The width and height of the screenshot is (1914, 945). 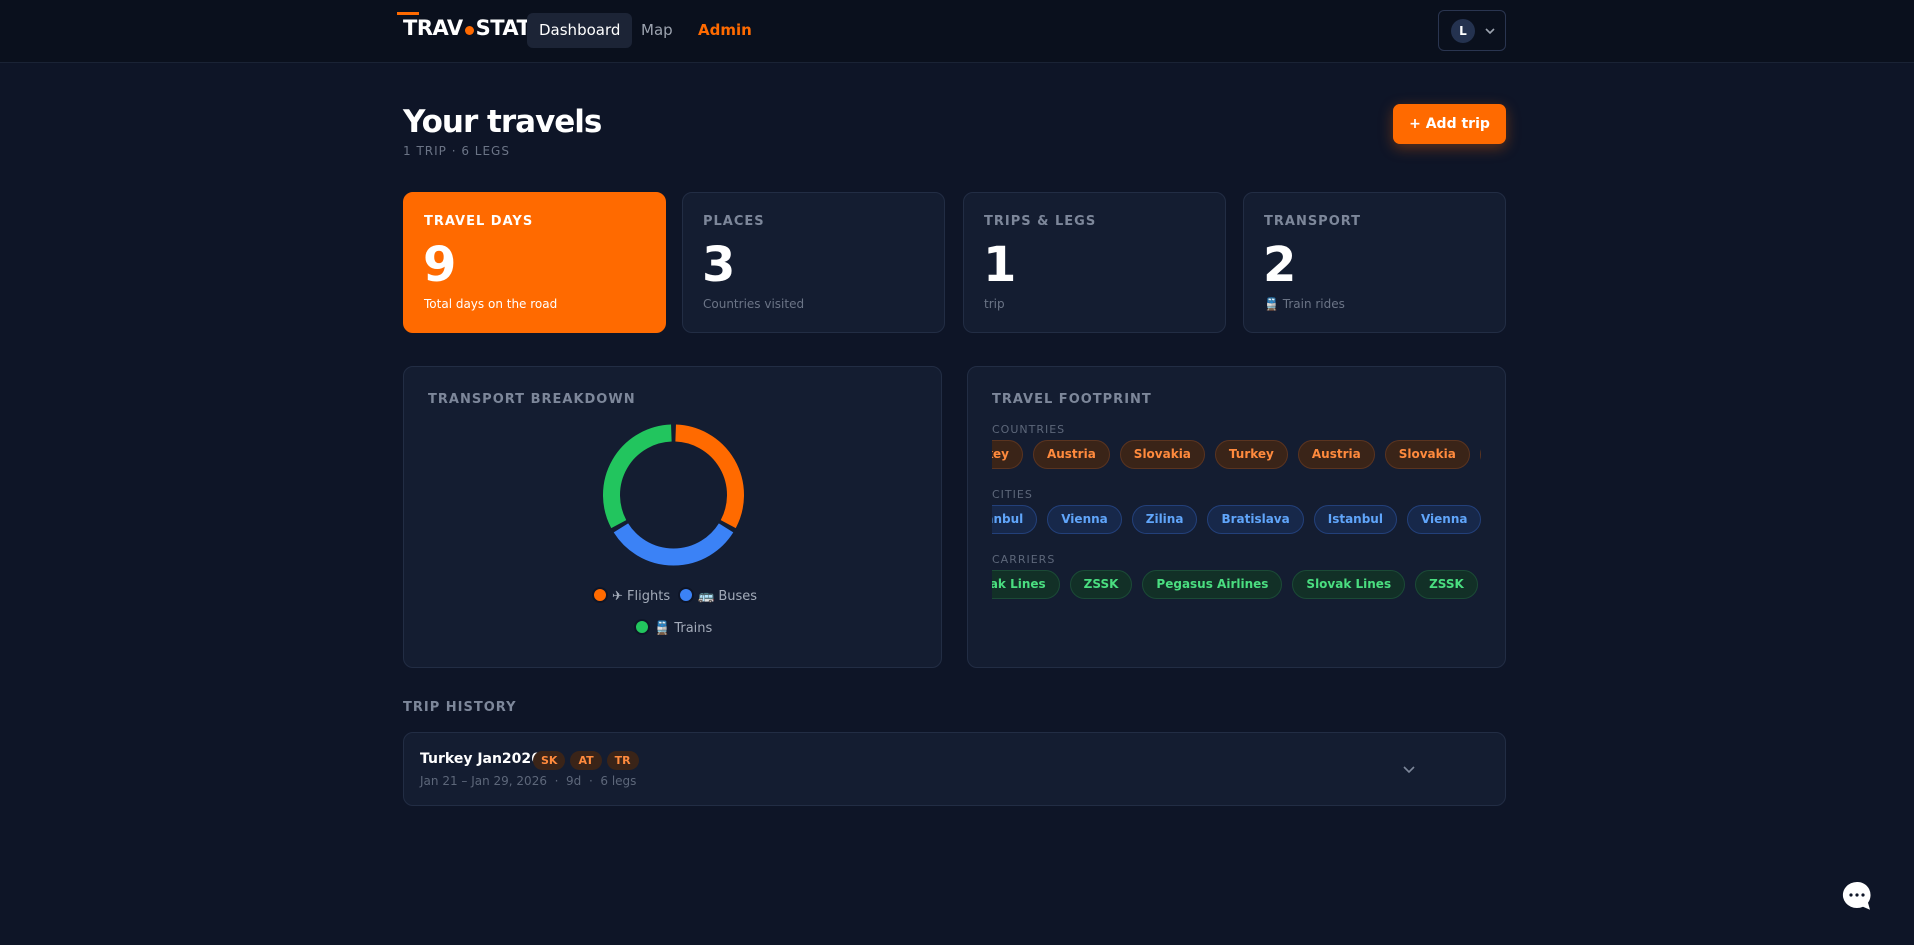 What do you see at coordinates (440, 265) in the screenshot?
I see `stat-value: 9` at bounding box center [440, 265].